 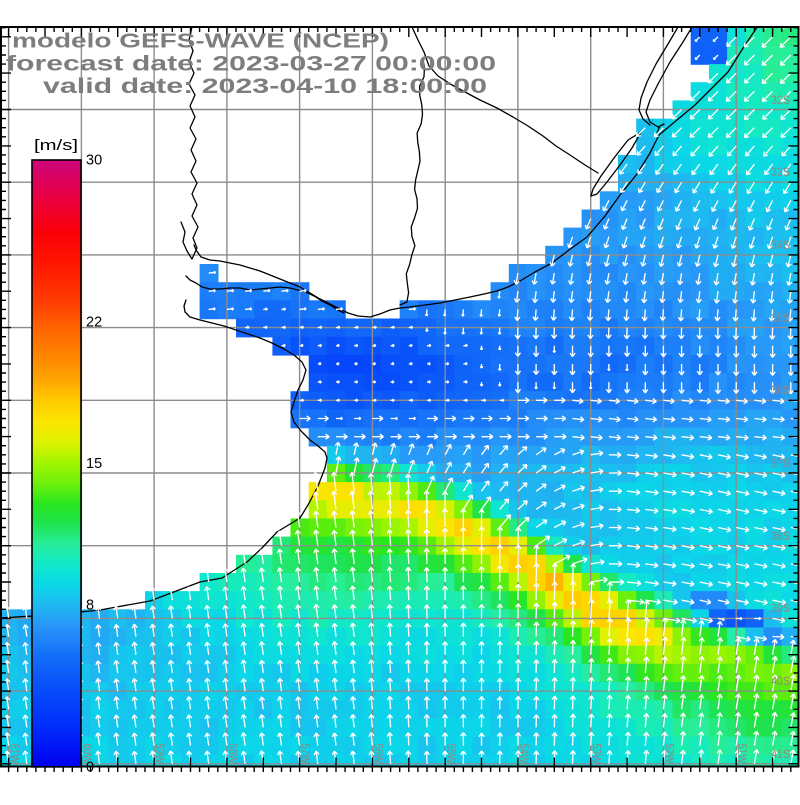 I want to click on svg-text: 61W, so click(x=14, y=754).